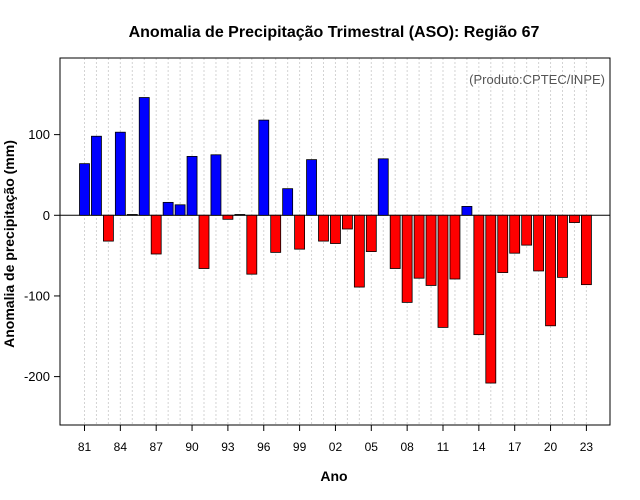 The image size is (640, 500). What do you see at coordinates (323, 228) in the screenshot?
I see `bar-2001` at bounding box center [323, 228].